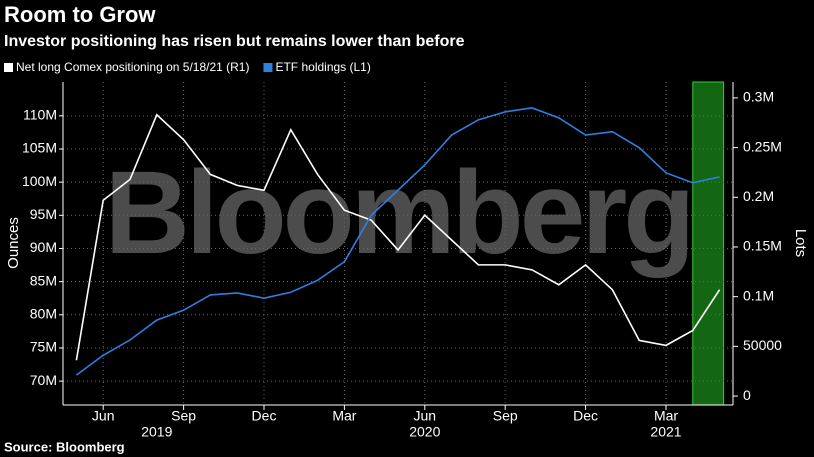 This screenshot has height=457, width=814. I want to click on x-year-label: 2019, so click(156, 432).